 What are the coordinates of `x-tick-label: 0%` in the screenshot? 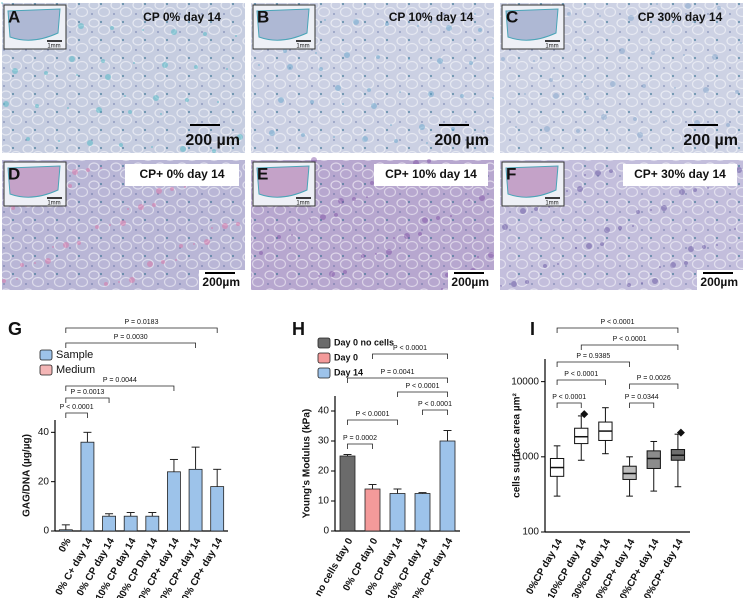 It's located at (65, 545).